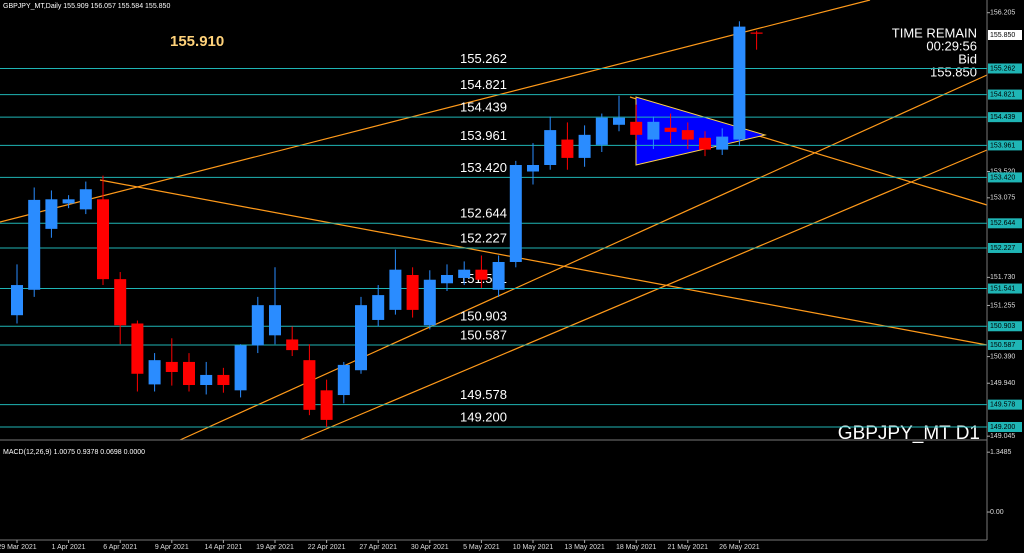  I want to click on x-tick-label: 5 May 2021, so click(481, 547).